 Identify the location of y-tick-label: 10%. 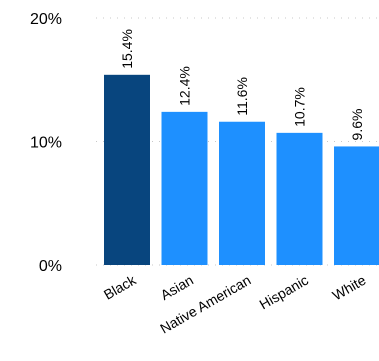
(46, 143).